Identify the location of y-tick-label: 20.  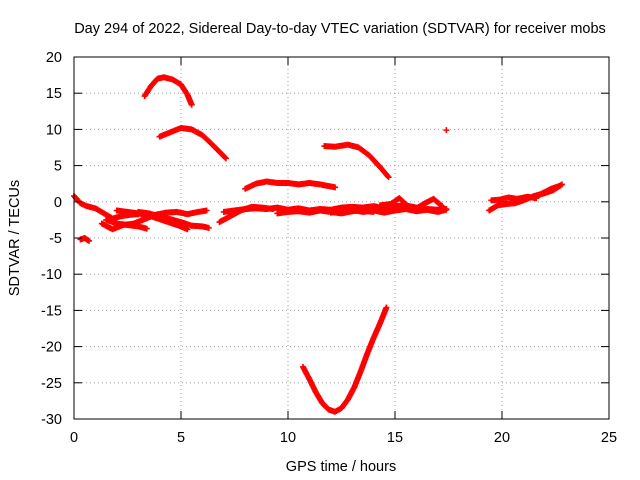
(54, 58).